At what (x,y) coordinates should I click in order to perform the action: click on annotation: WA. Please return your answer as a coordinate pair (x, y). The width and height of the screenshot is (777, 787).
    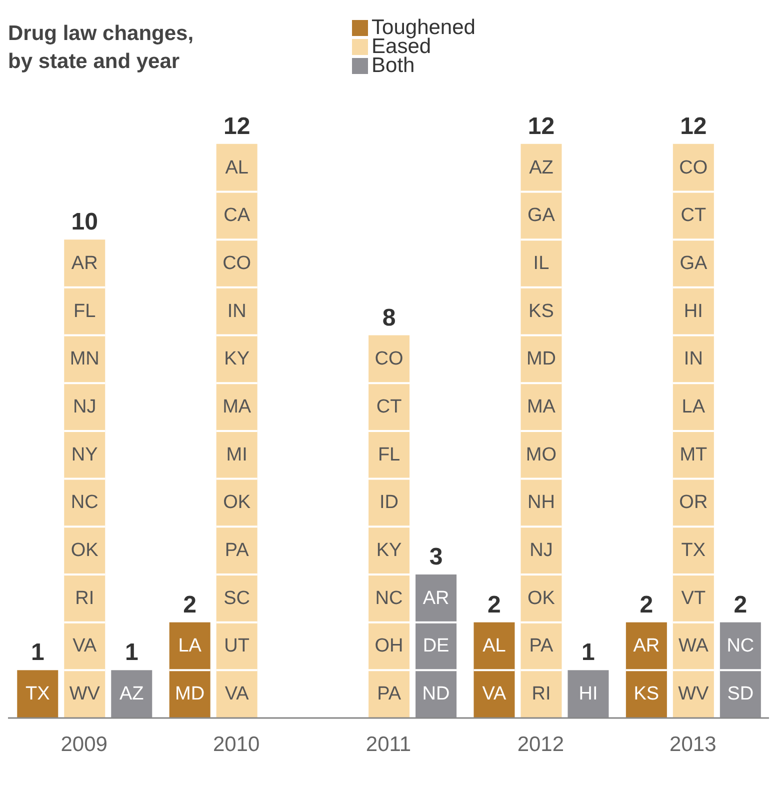
    Looking at the image, I should click on (693, 646).